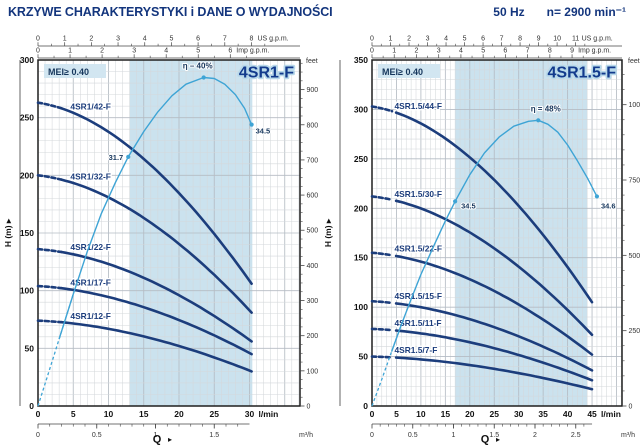  Describe the element at coordinates (102, 51) in the screenshot. I see `imp-gpm-axis-tick-label: 2` at that location.